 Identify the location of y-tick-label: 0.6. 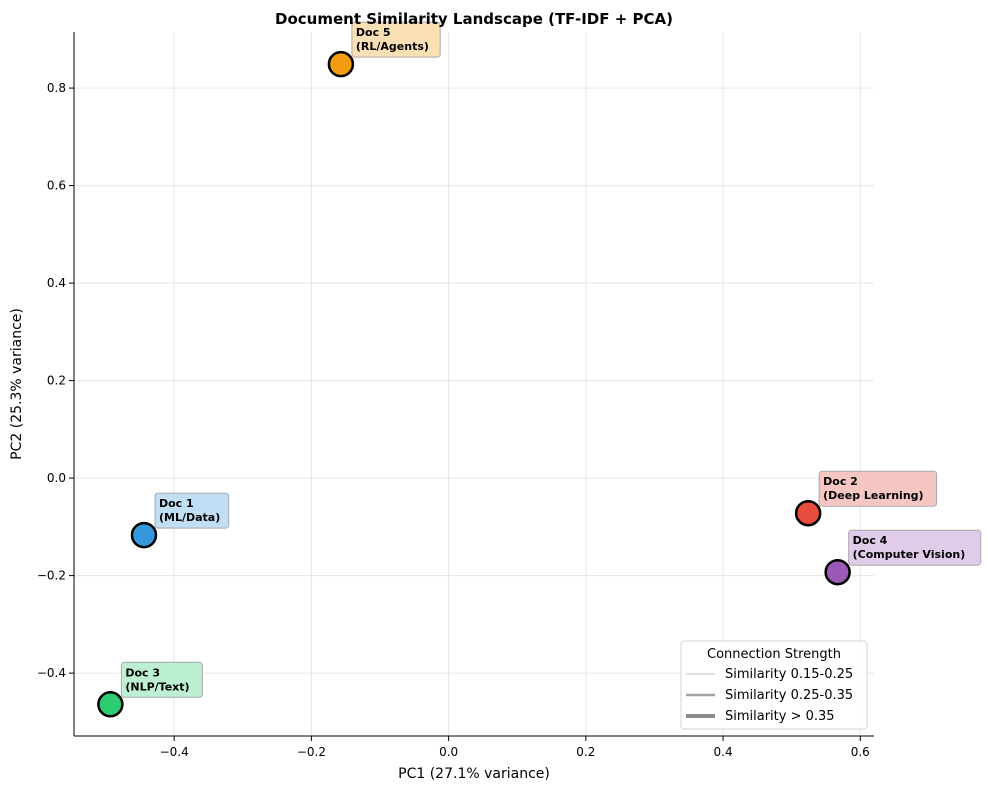
(56, 186).